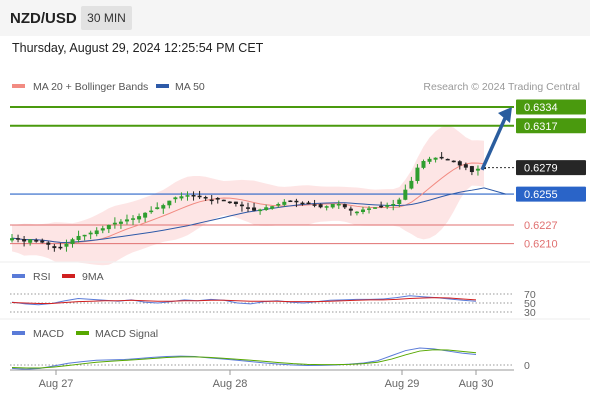  What do you see at coordinates (82, 333) in the screenshot?
I see `macd-signal-legend-swatch` at bounding box center [82, 333].